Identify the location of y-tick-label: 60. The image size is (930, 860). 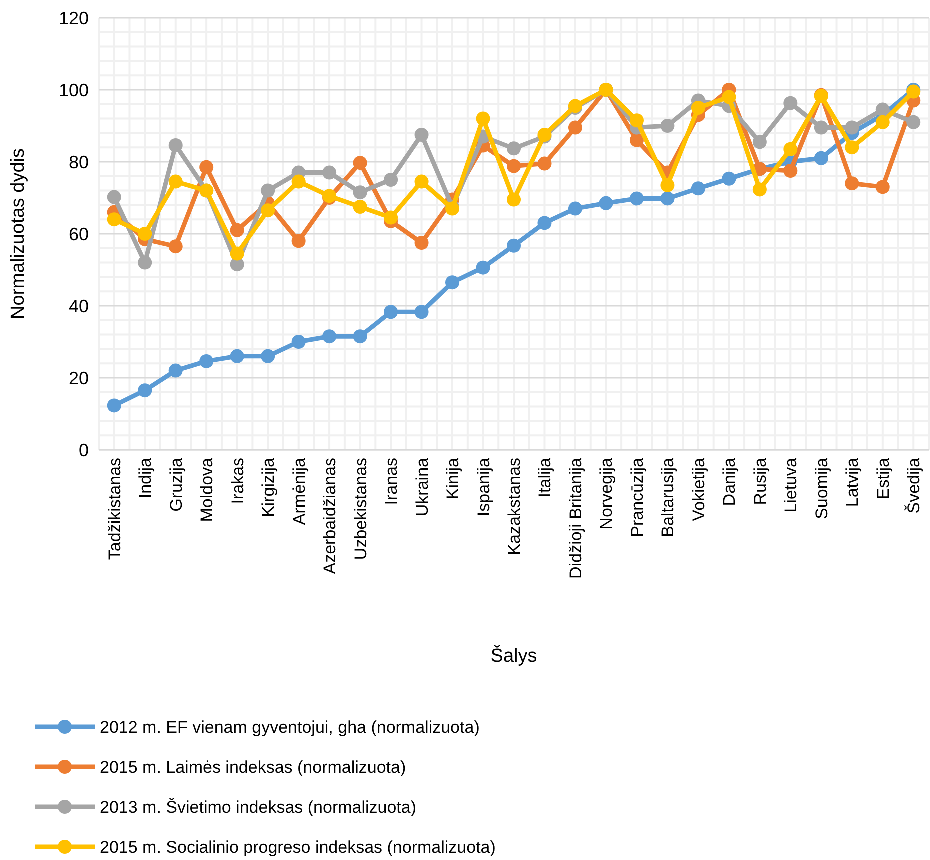
(78, 234).